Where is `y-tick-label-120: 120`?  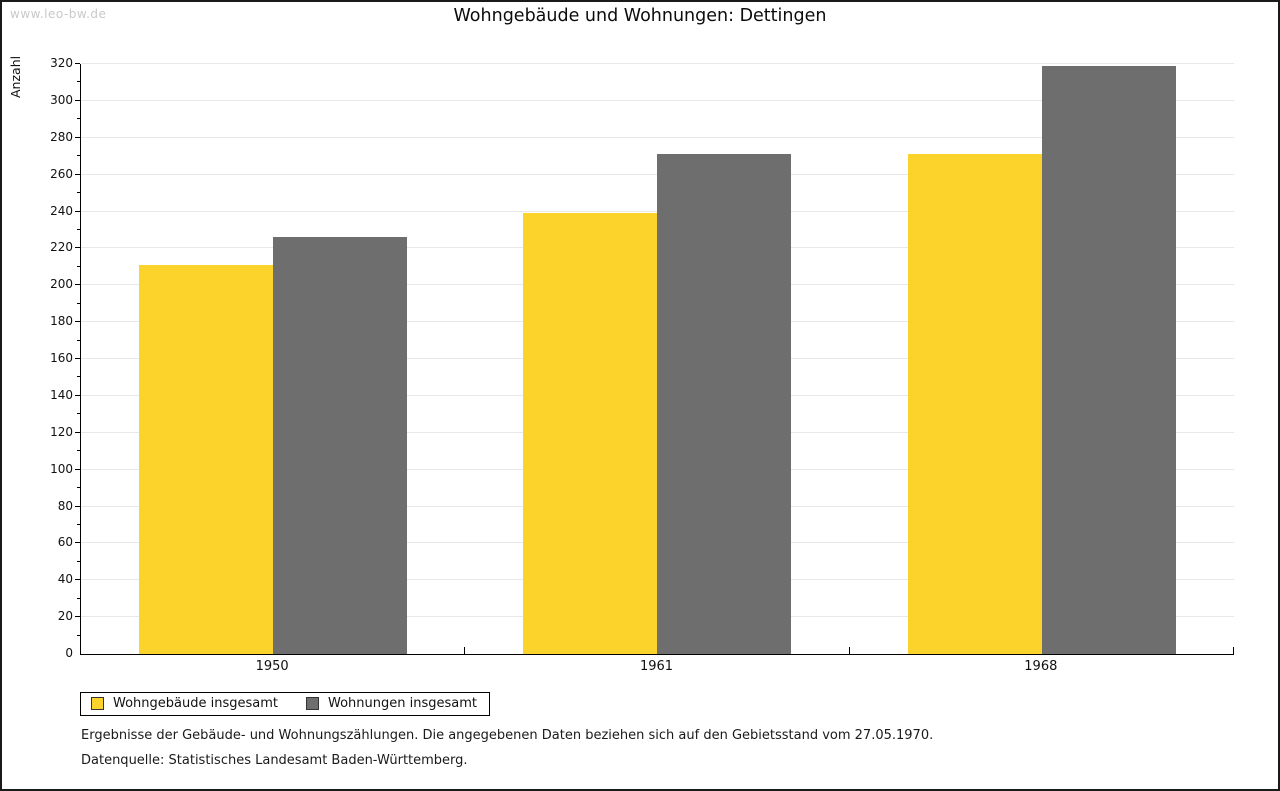
y-tick-label-120: 120 is located at coordinates (61, 431).